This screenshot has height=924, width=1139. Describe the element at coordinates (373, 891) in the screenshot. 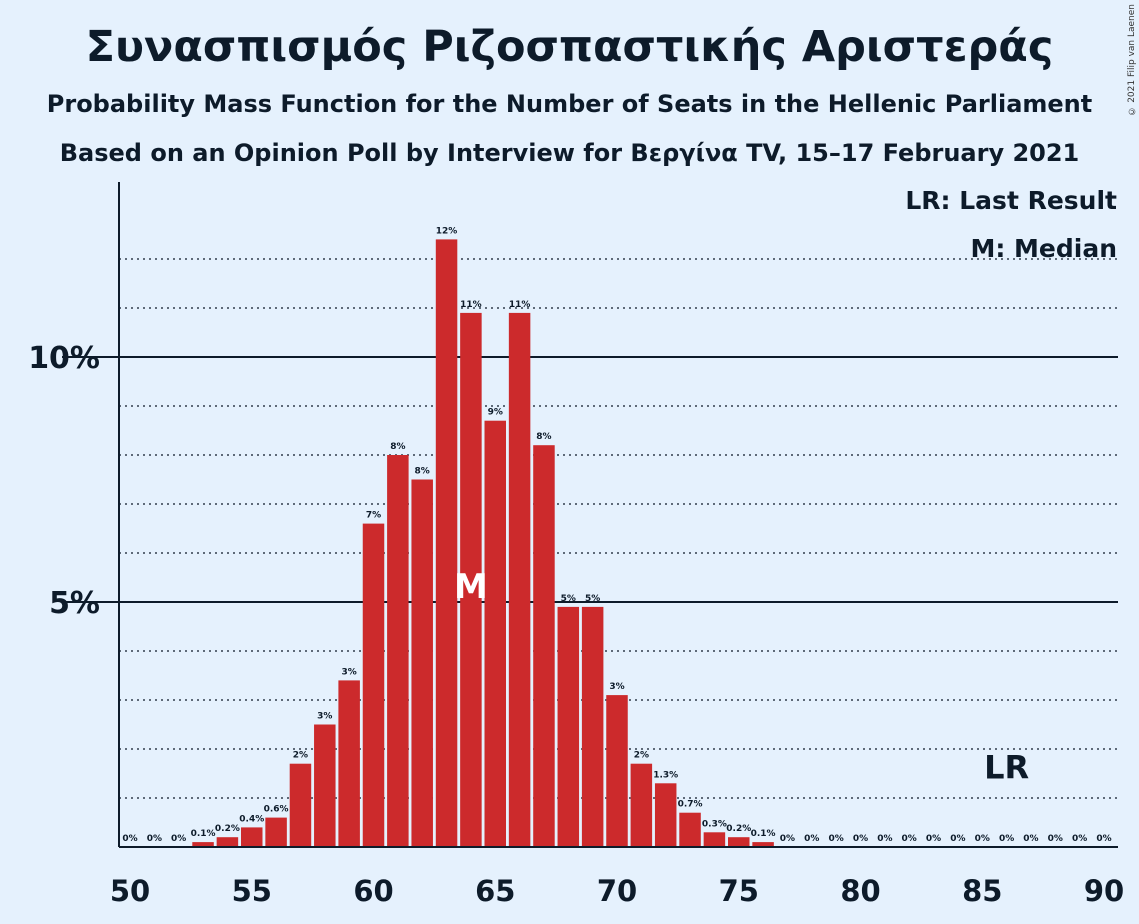

I see `x-tick-label: 60` at that location.